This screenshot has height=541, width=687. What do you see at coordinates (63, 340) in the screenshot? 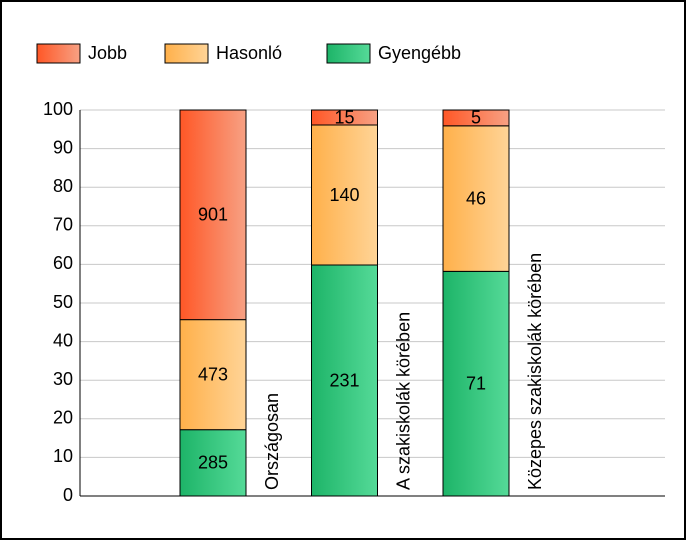
I see `y-tick-label: 40` at bounding box center [63, 340].